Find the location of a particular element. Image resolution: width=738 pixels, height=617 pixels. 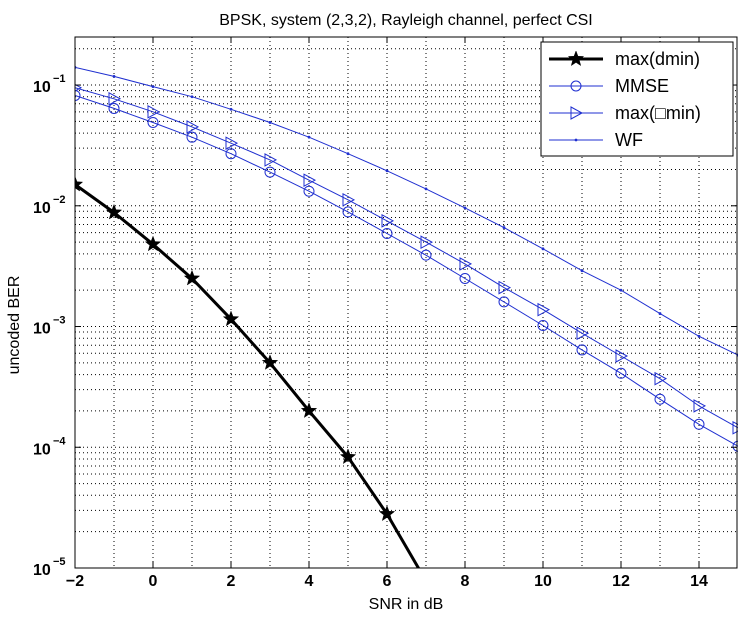

y-tick-exponent: −5 is located at coordinates (59, 562).